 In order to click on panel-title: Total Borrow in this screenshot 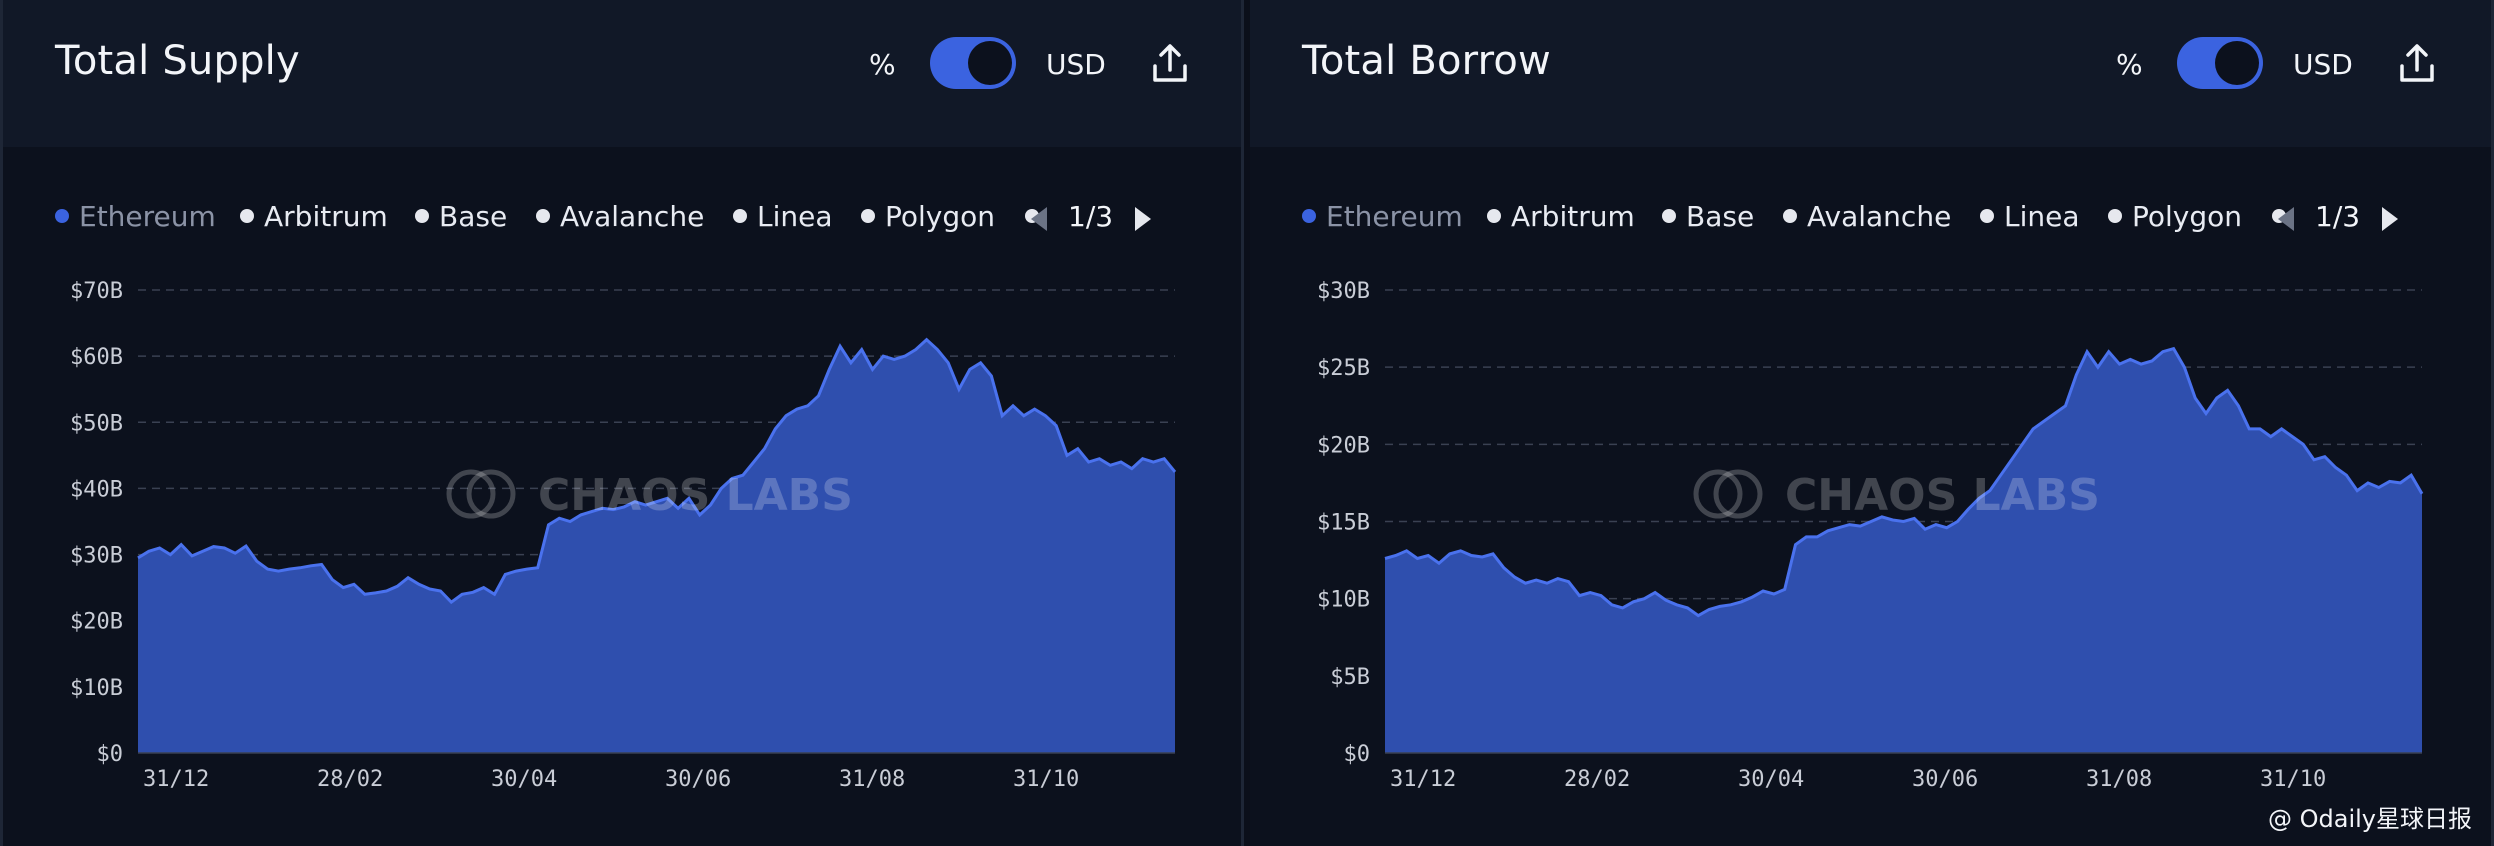, I will do `click(1426, 61)`.